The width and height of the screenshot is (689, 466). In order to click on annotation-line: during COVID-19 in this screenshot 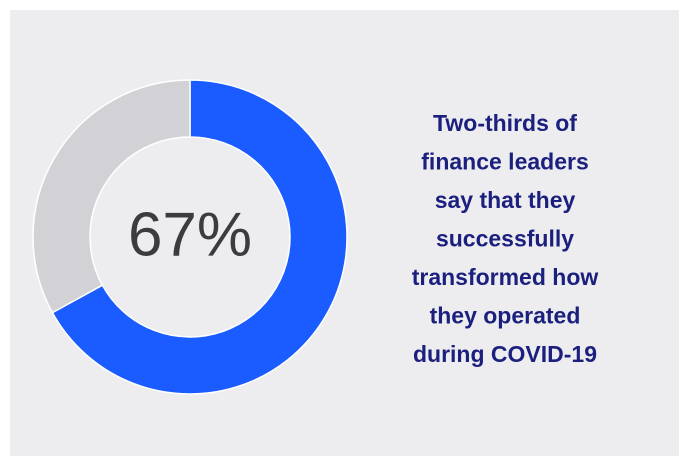, I will do `click(505, 354)`.